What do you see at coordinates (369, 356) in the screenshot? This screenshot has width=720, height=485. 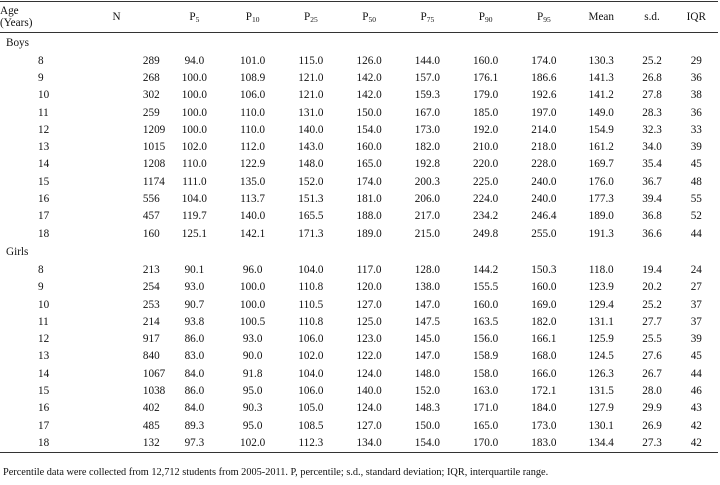 I see `table-cell: 122.0` at bounding box center [369, 356].